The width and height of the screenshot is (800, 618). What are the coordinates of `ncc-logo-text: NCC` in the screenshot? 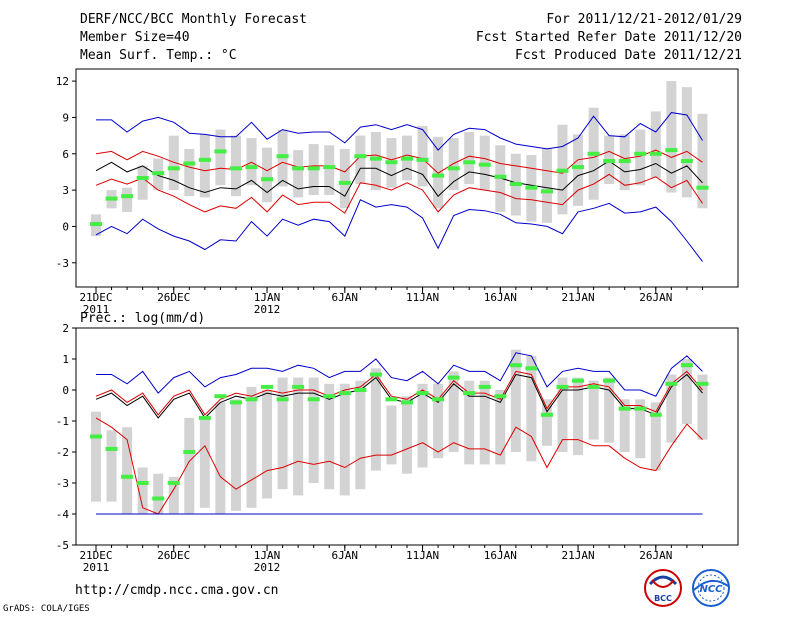 It's located at (711, 589).